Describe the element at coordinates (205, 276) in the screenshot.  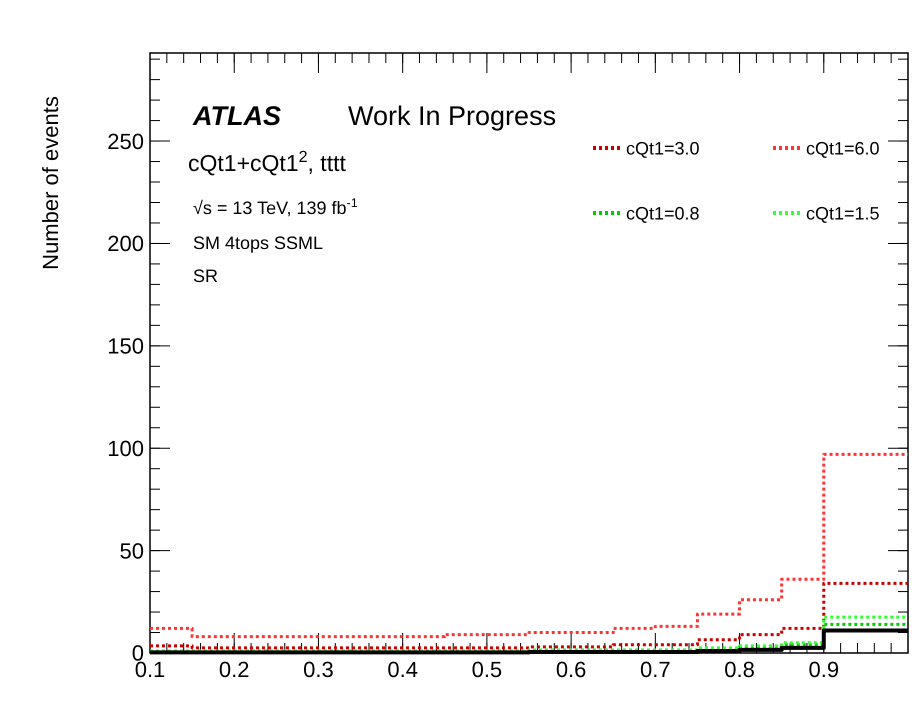
I see `annotation: SR` at that location.